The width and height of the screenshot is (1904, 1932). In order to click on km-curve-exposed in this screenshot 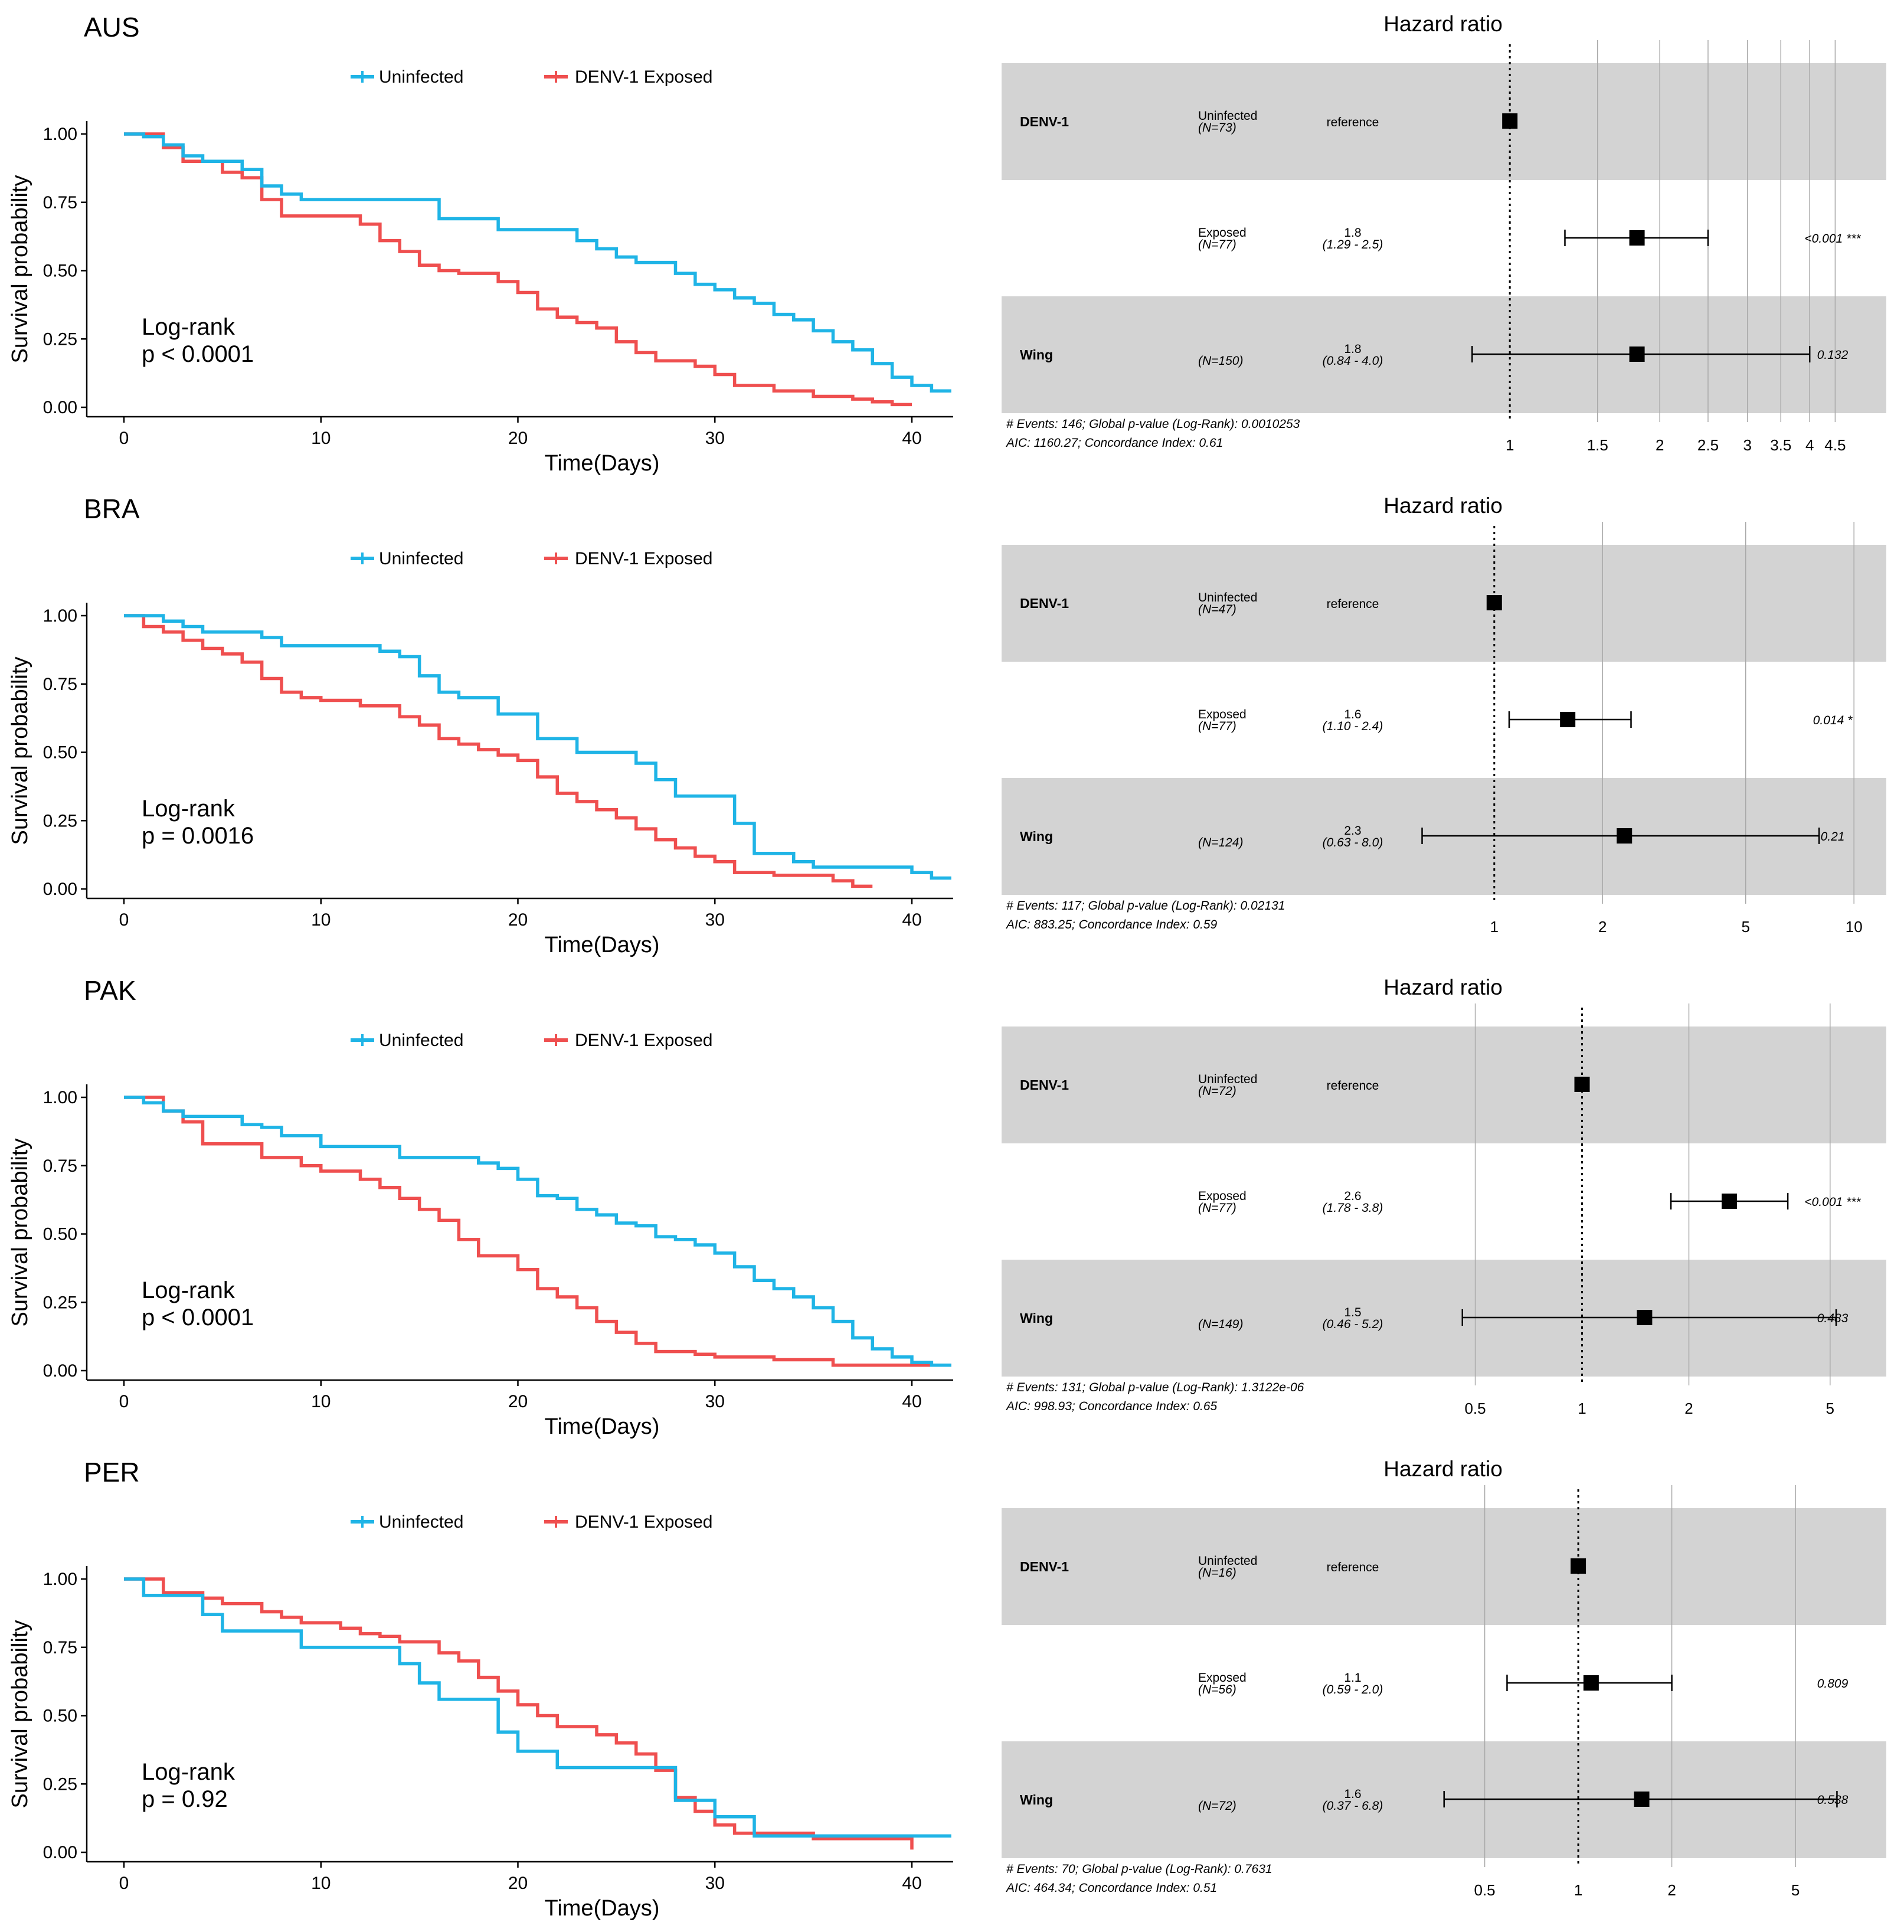, I will do `click(519, 1713)`.